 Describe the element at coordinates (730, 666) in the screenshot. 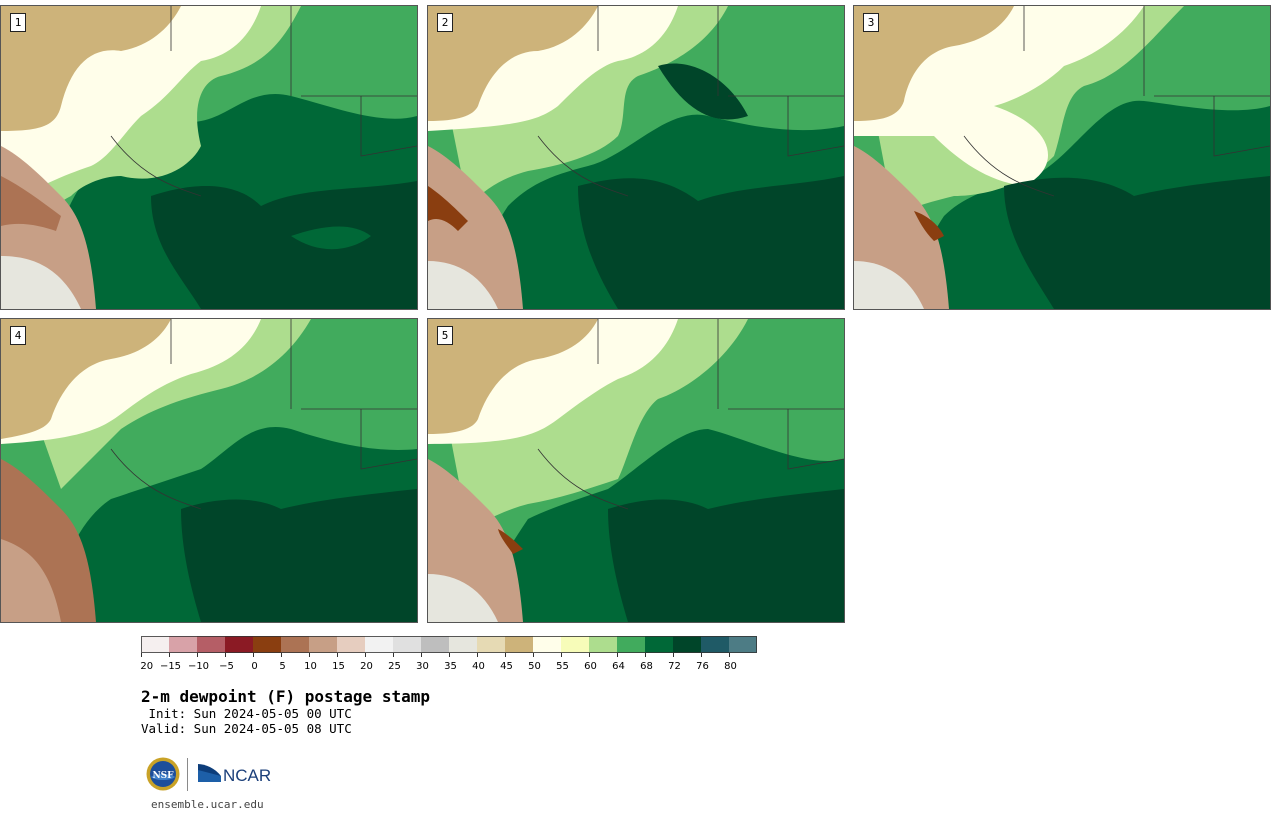

I see `colorbar-tick-label: 80` at that location.